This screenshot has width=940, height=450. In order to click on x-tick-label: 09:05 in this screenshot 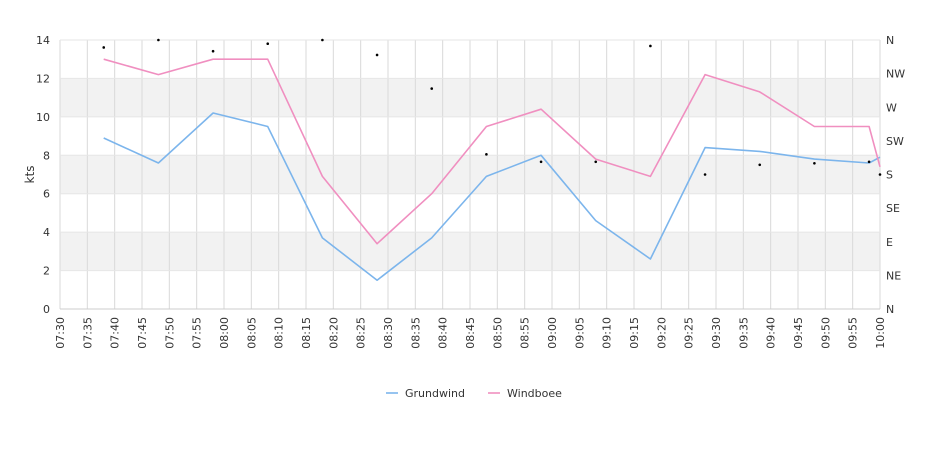, I will do `click(579, 333)`.